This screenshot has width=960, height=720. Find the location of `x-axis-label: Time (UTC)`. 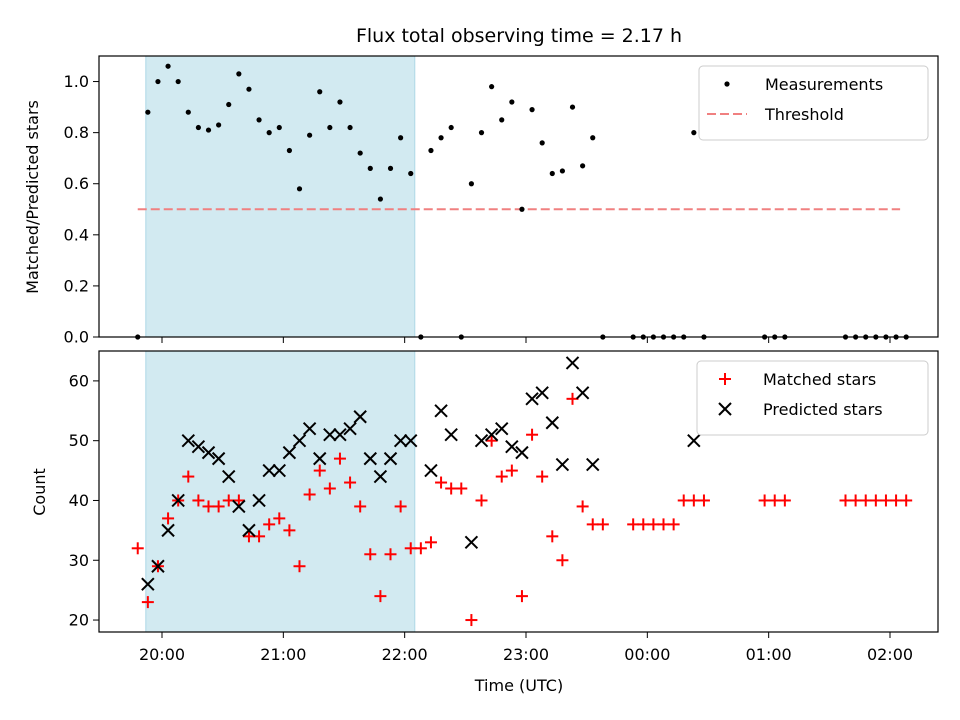

x-axis-label: Time (UTC) is located at coordinates (518, 685).